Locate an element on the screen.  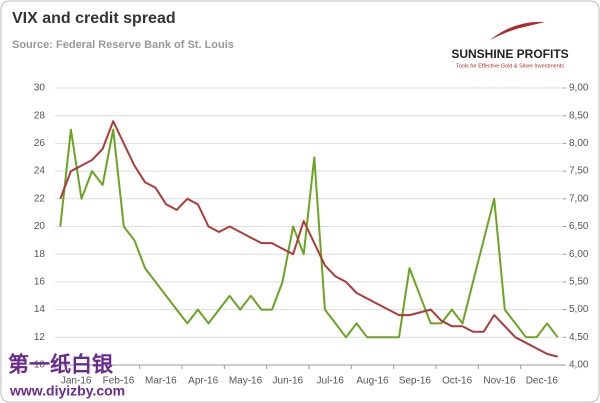
y-tick-label: 26 is located at coordinates (40, 143).